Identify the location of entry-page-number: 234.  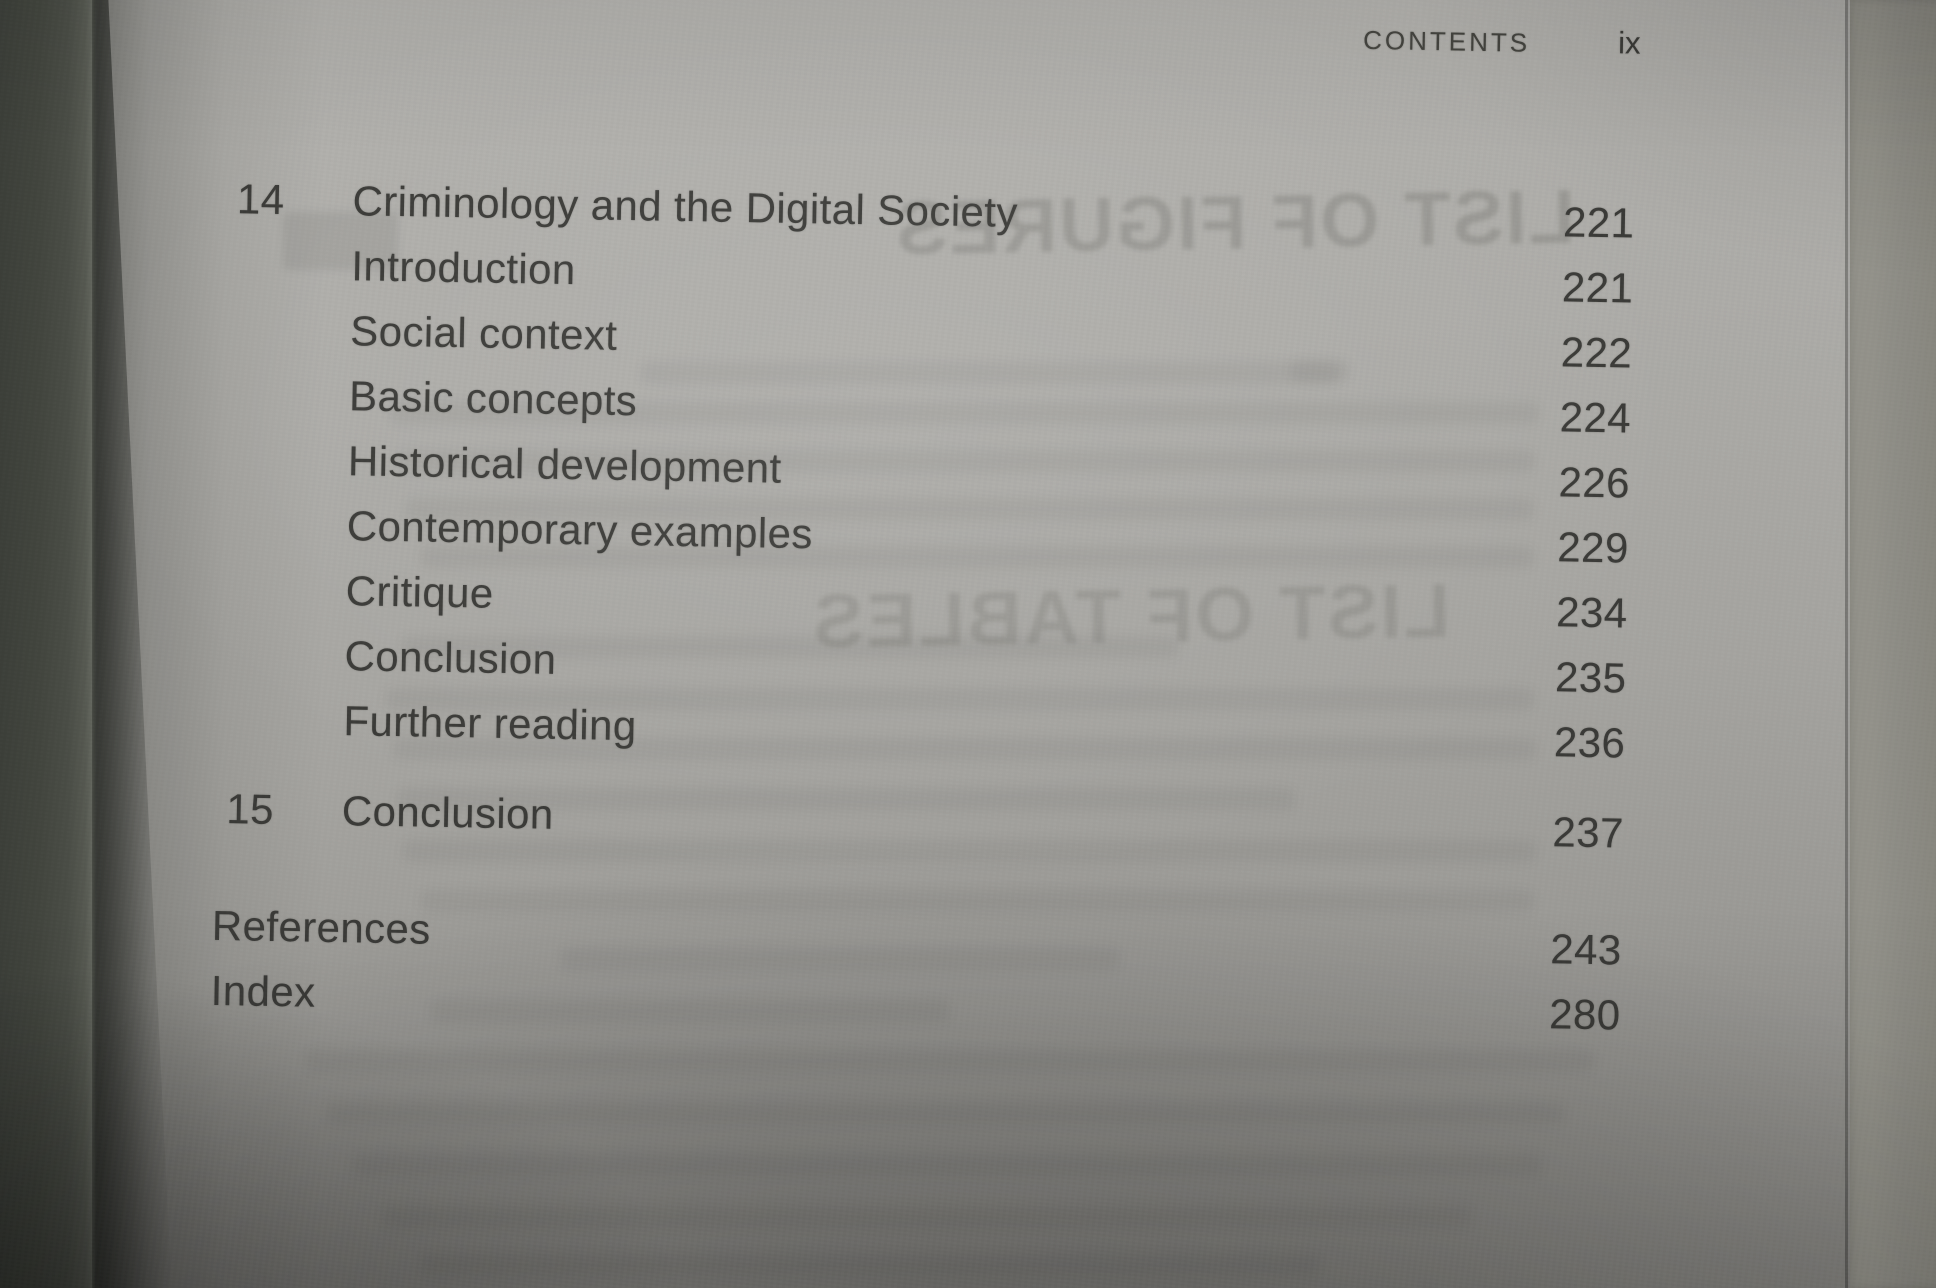
(1591, 612).